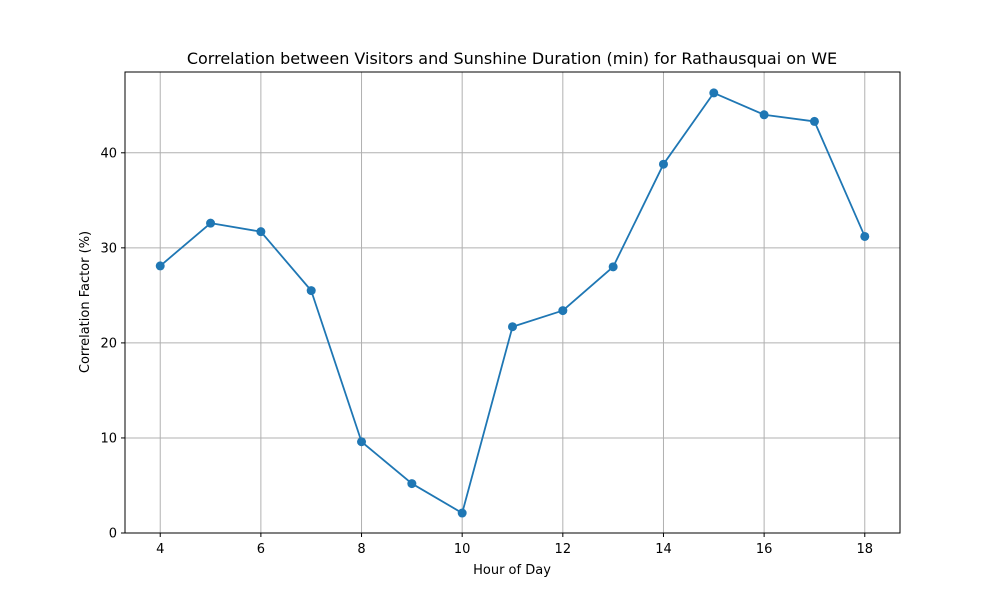 This screenshot has width=1000, height=600. Describe the element at coordinates (514, 545) in the screenshot. I see `x-axis: 4 6 8 10 12 14 16 18` at that location.